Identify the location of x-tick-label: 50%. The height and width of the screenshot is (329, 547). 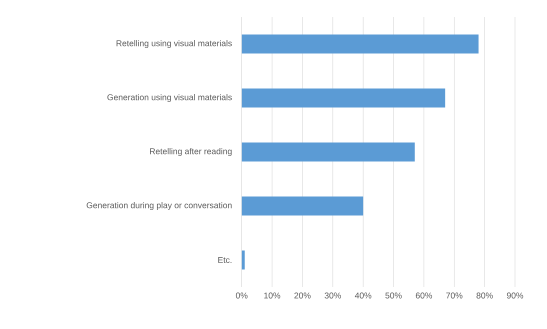
(393, 295).